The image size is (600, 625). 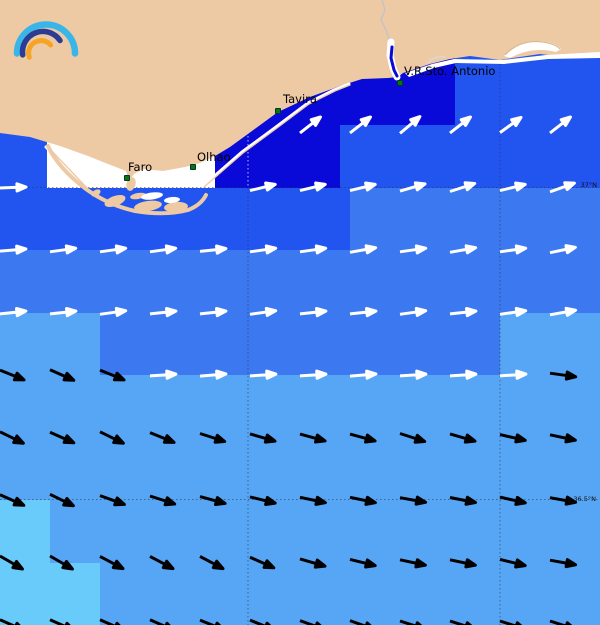 I want to click on barrier-east-beach, so click(x=276, y=135).